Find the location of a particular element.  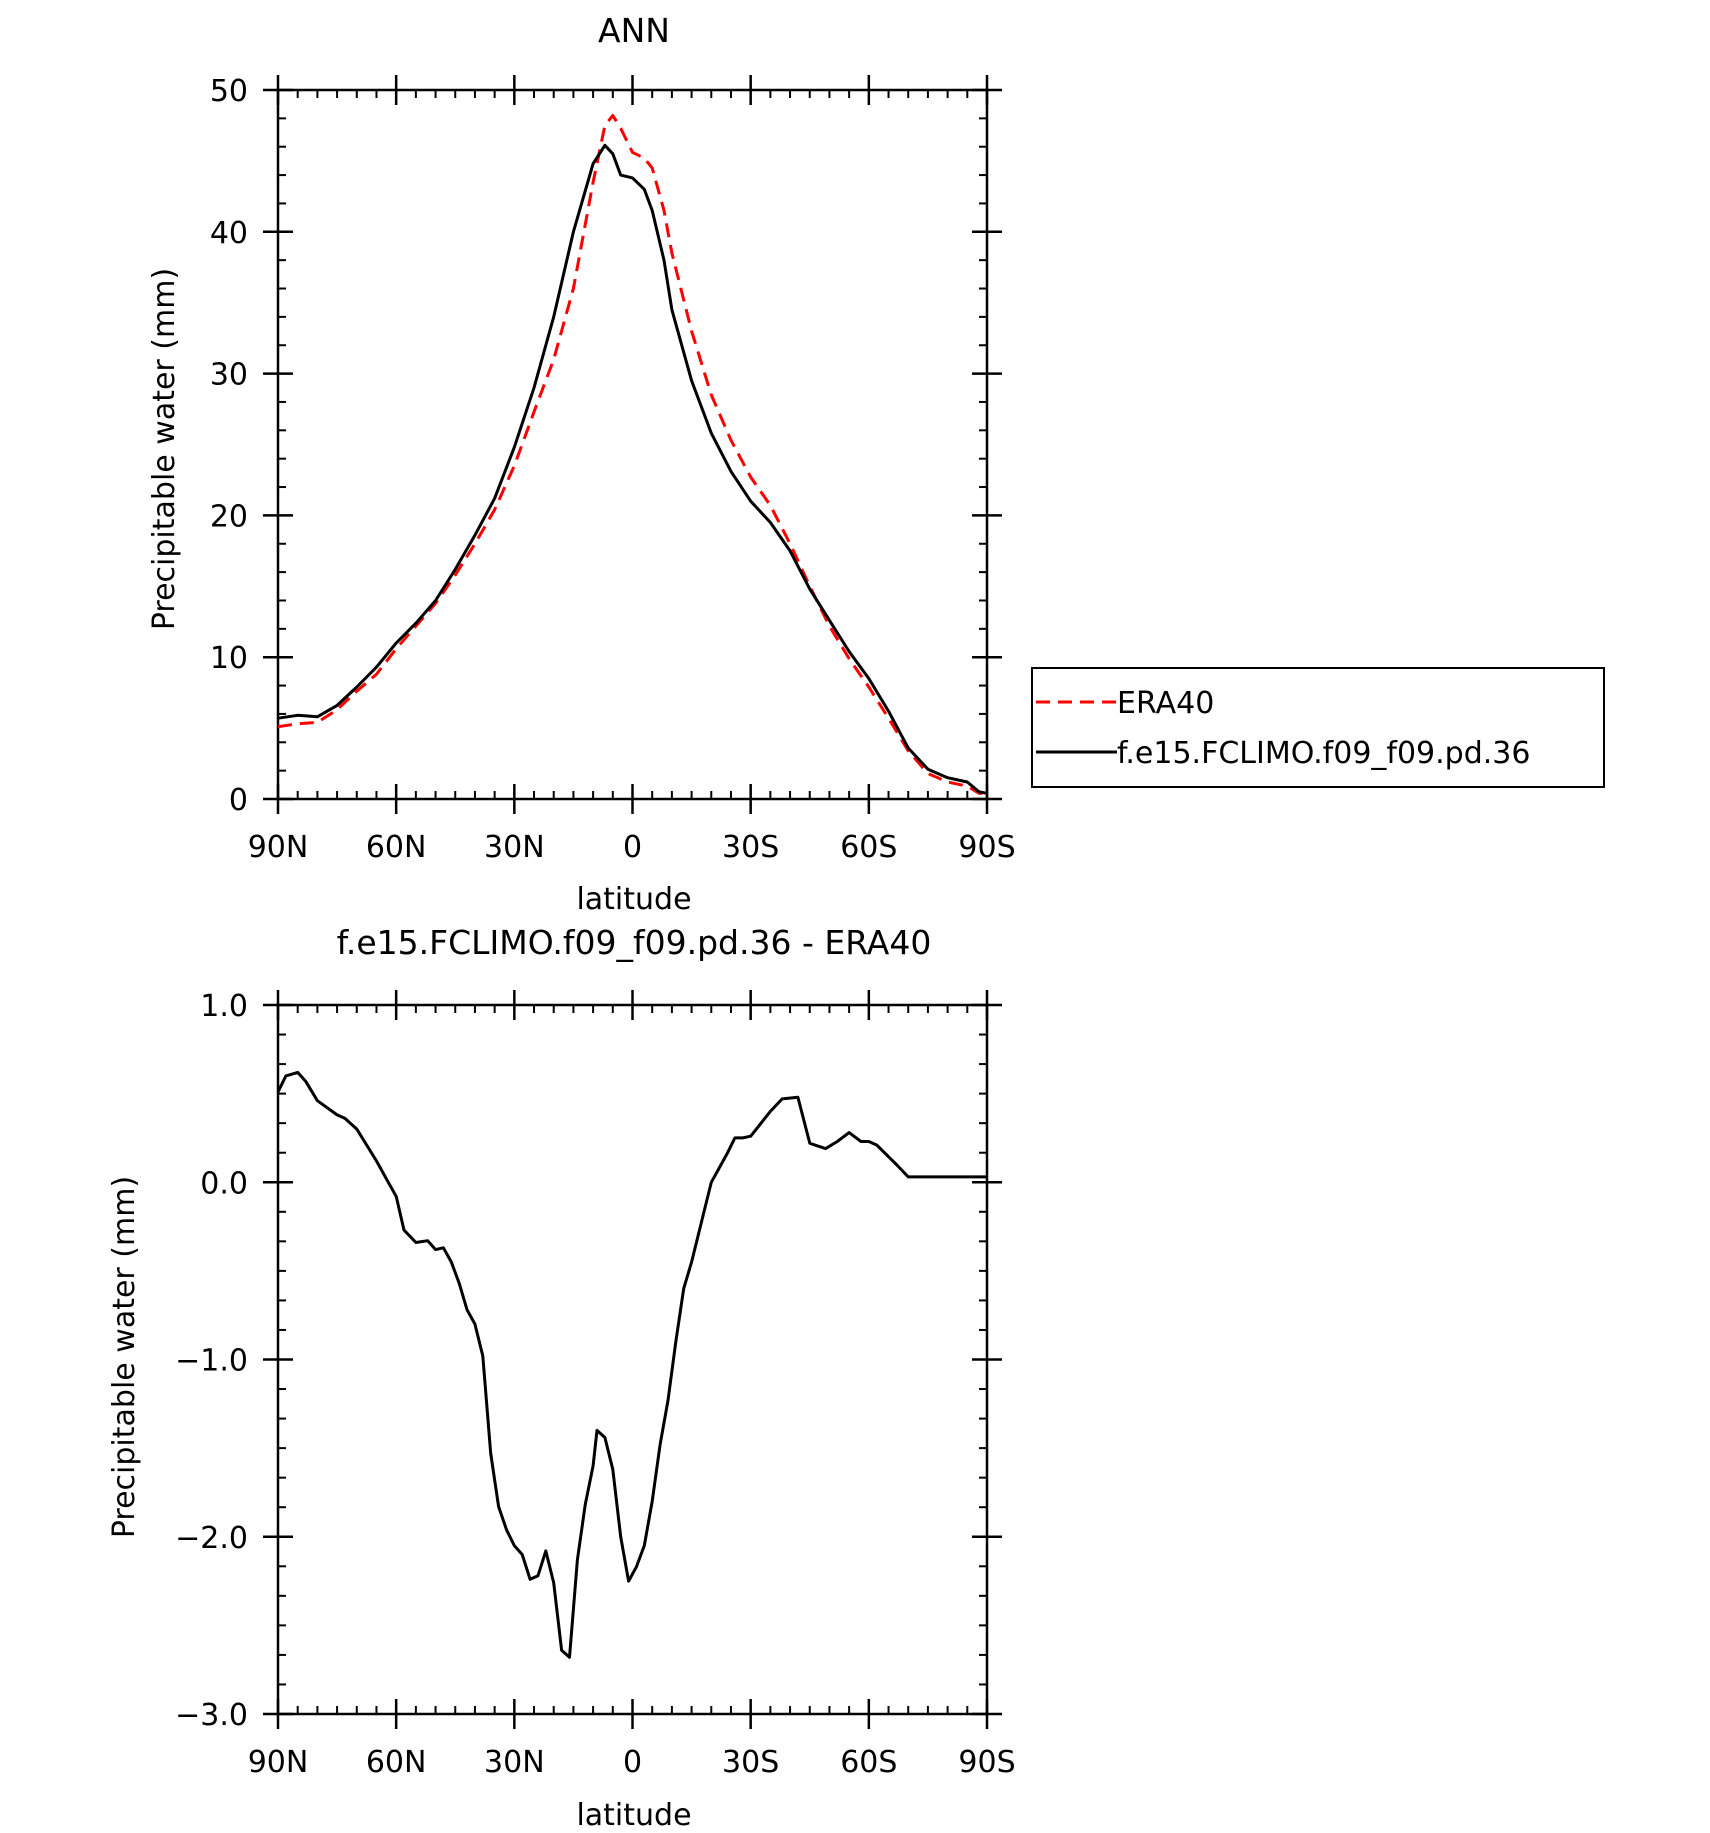

y-tick-label: 30 is located at coordinates (229, 375).